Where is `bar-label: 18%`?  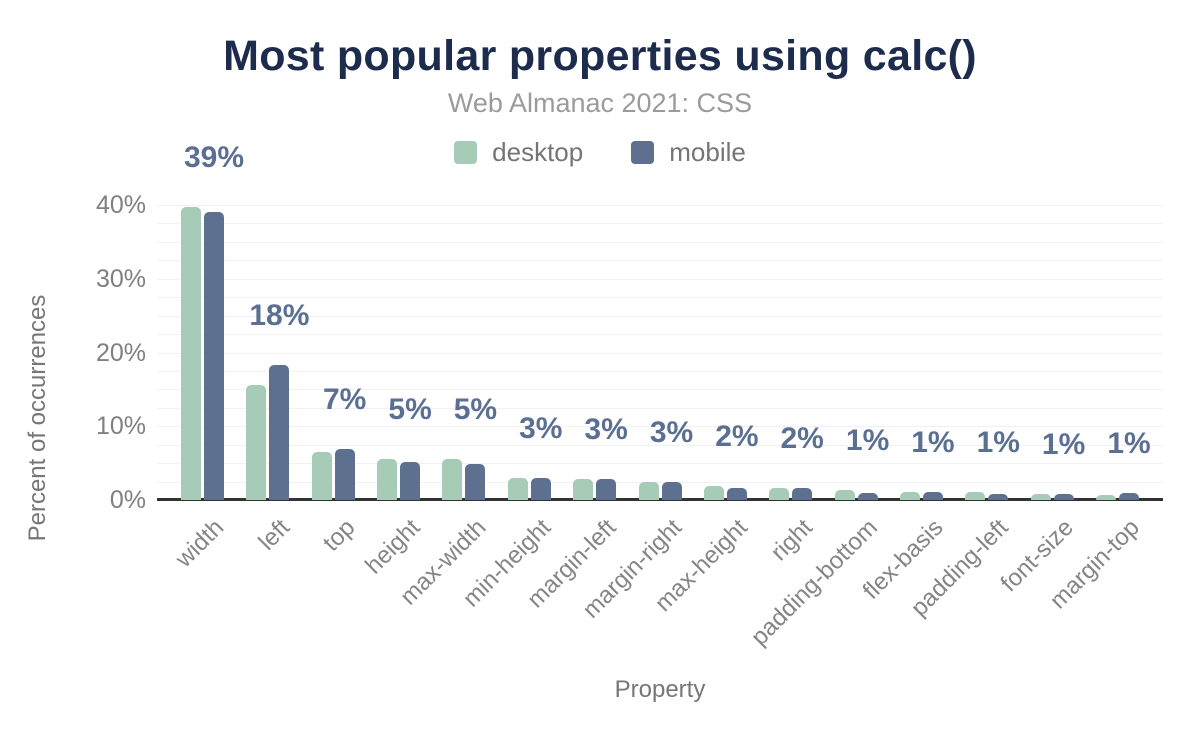 bar-label: 18% is located at coordinates (279, 315).